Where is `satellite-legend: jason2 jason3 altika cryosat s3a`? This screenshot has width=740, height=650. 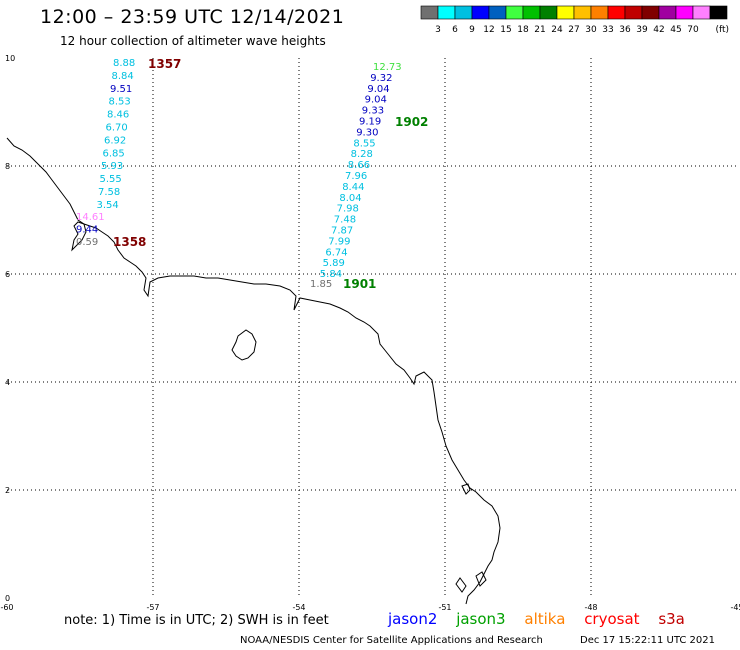
satellite-legend: jason2 jason3 altika cryosat s3a is located at coordinates (536, 619).